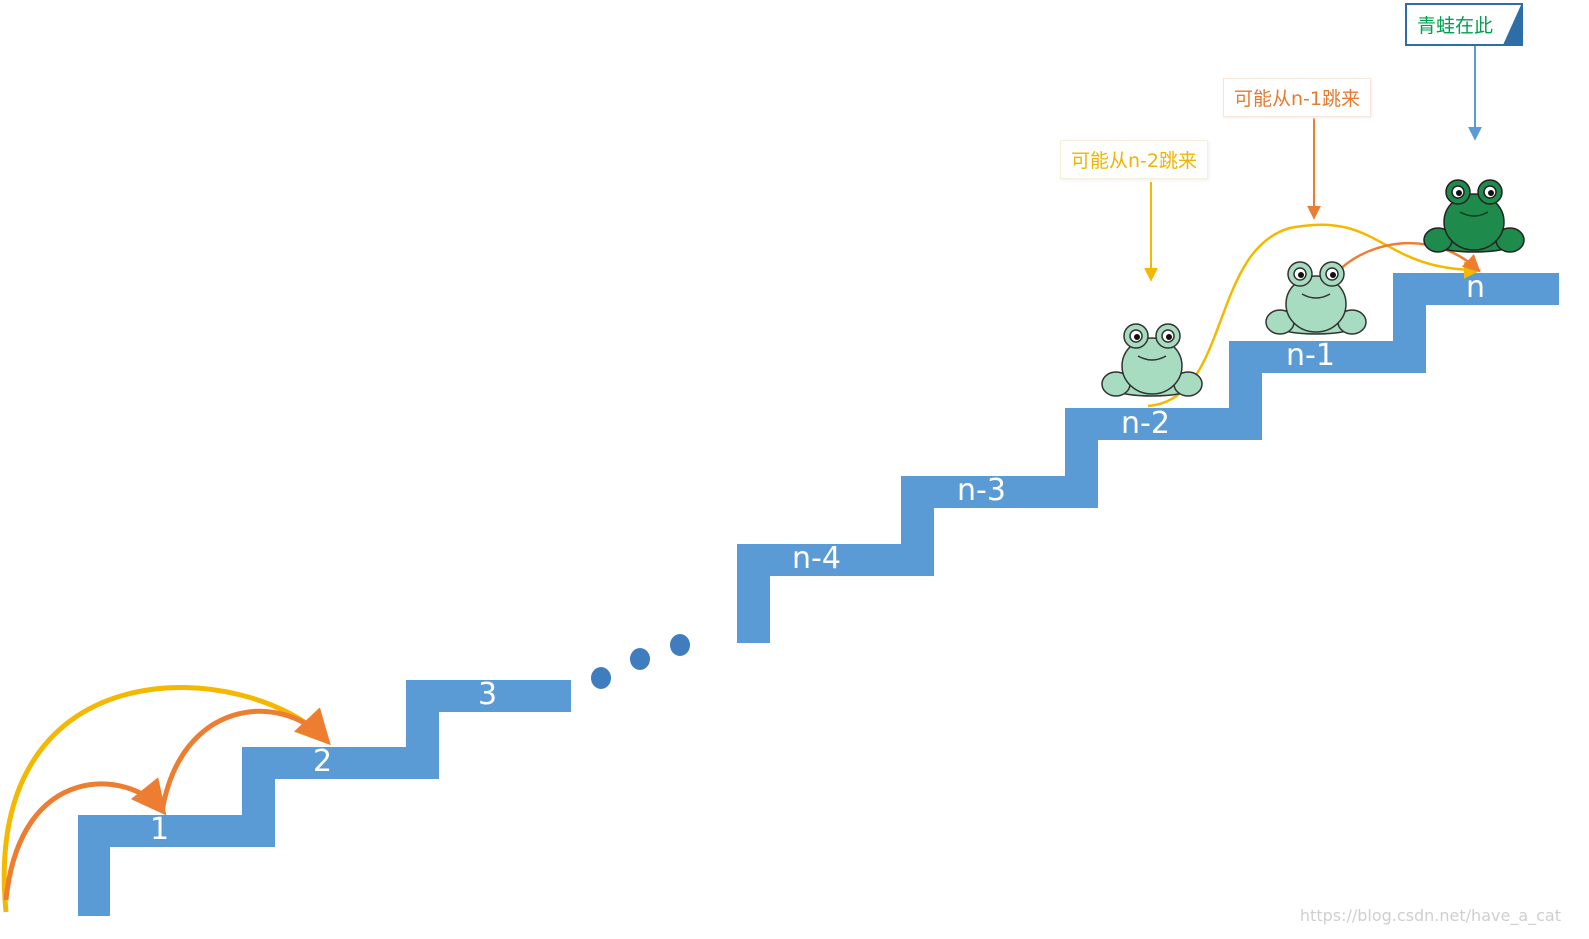  Describe the element at coordinates (323, 761) in the screenshot. I see `step-label-2: 2` at that location.